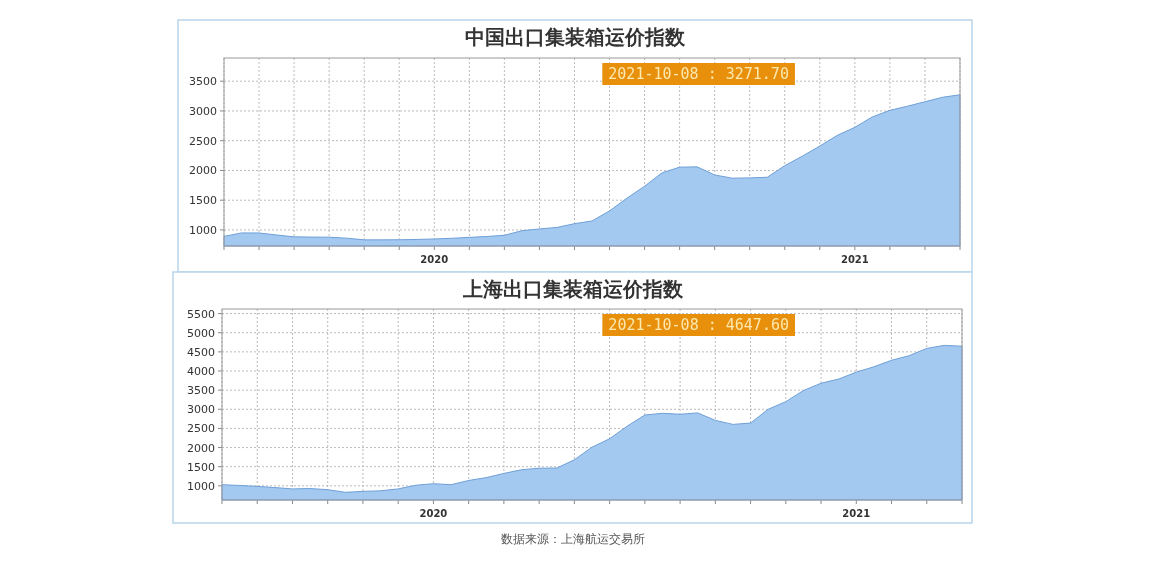  I want to click on chart-title: 中国出口集装箱运价指数, so click(575, 37).